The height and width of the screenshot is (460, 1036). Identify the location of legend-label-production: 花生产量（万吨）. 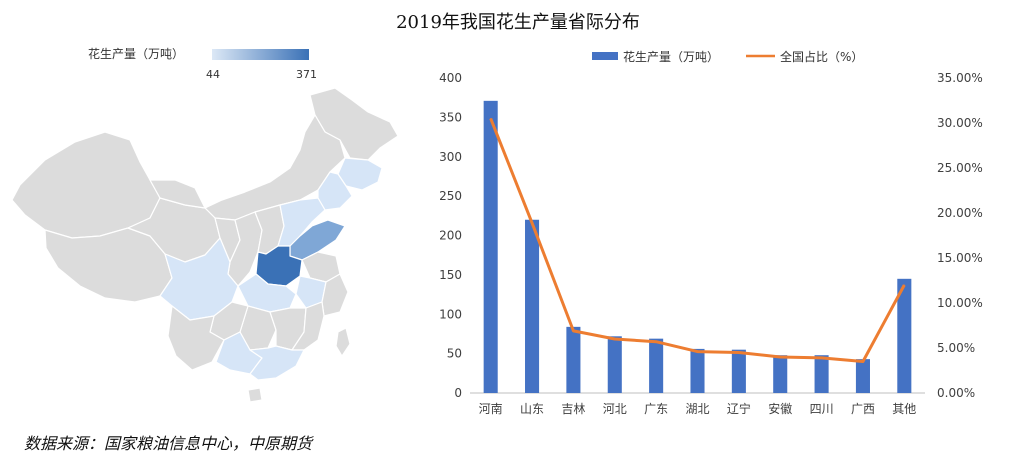
(671, 56).